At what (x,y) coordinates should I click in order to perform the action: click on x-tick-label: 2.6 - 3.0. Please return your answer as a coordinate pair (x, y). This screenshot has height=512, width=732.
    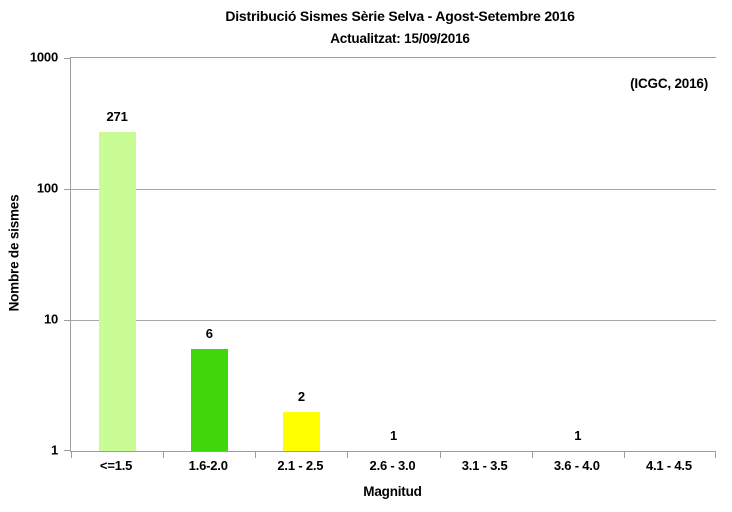
    Looking at the image, I should click on (392, 465).